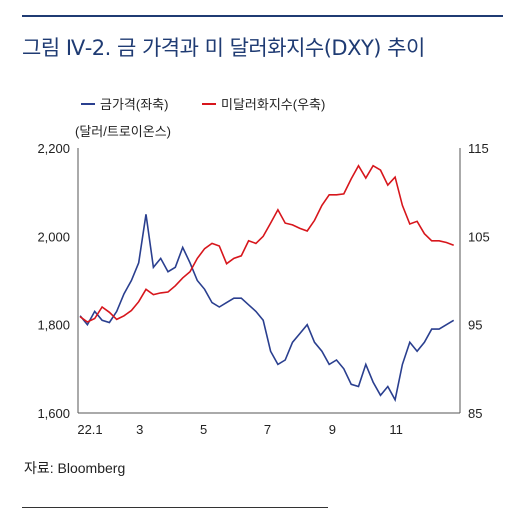 This screenshot has height=515, width=518. I want to click on left-tick-label: 1,600, so click(53, 413).